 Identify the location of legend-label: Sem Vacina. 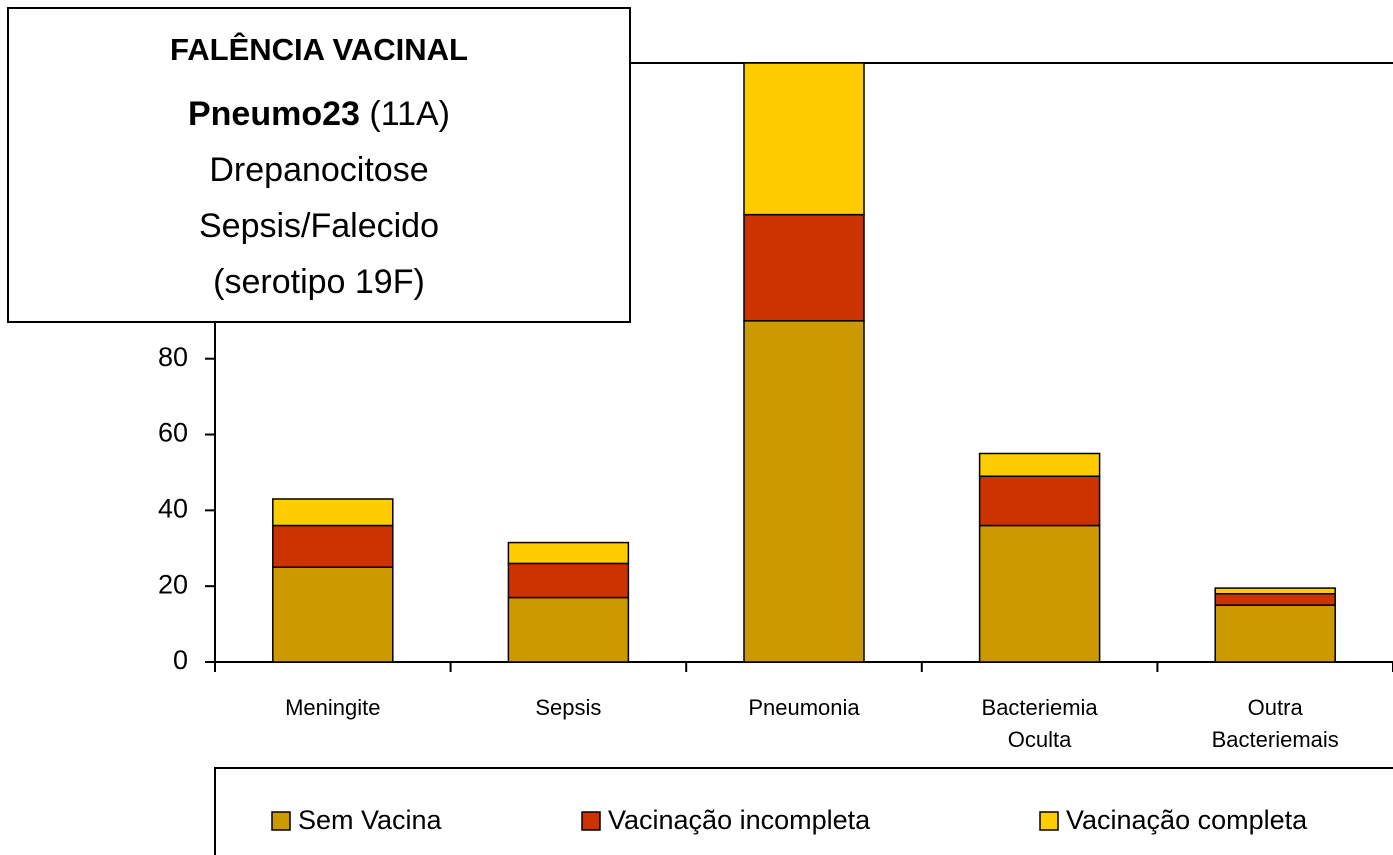
(370, 820).